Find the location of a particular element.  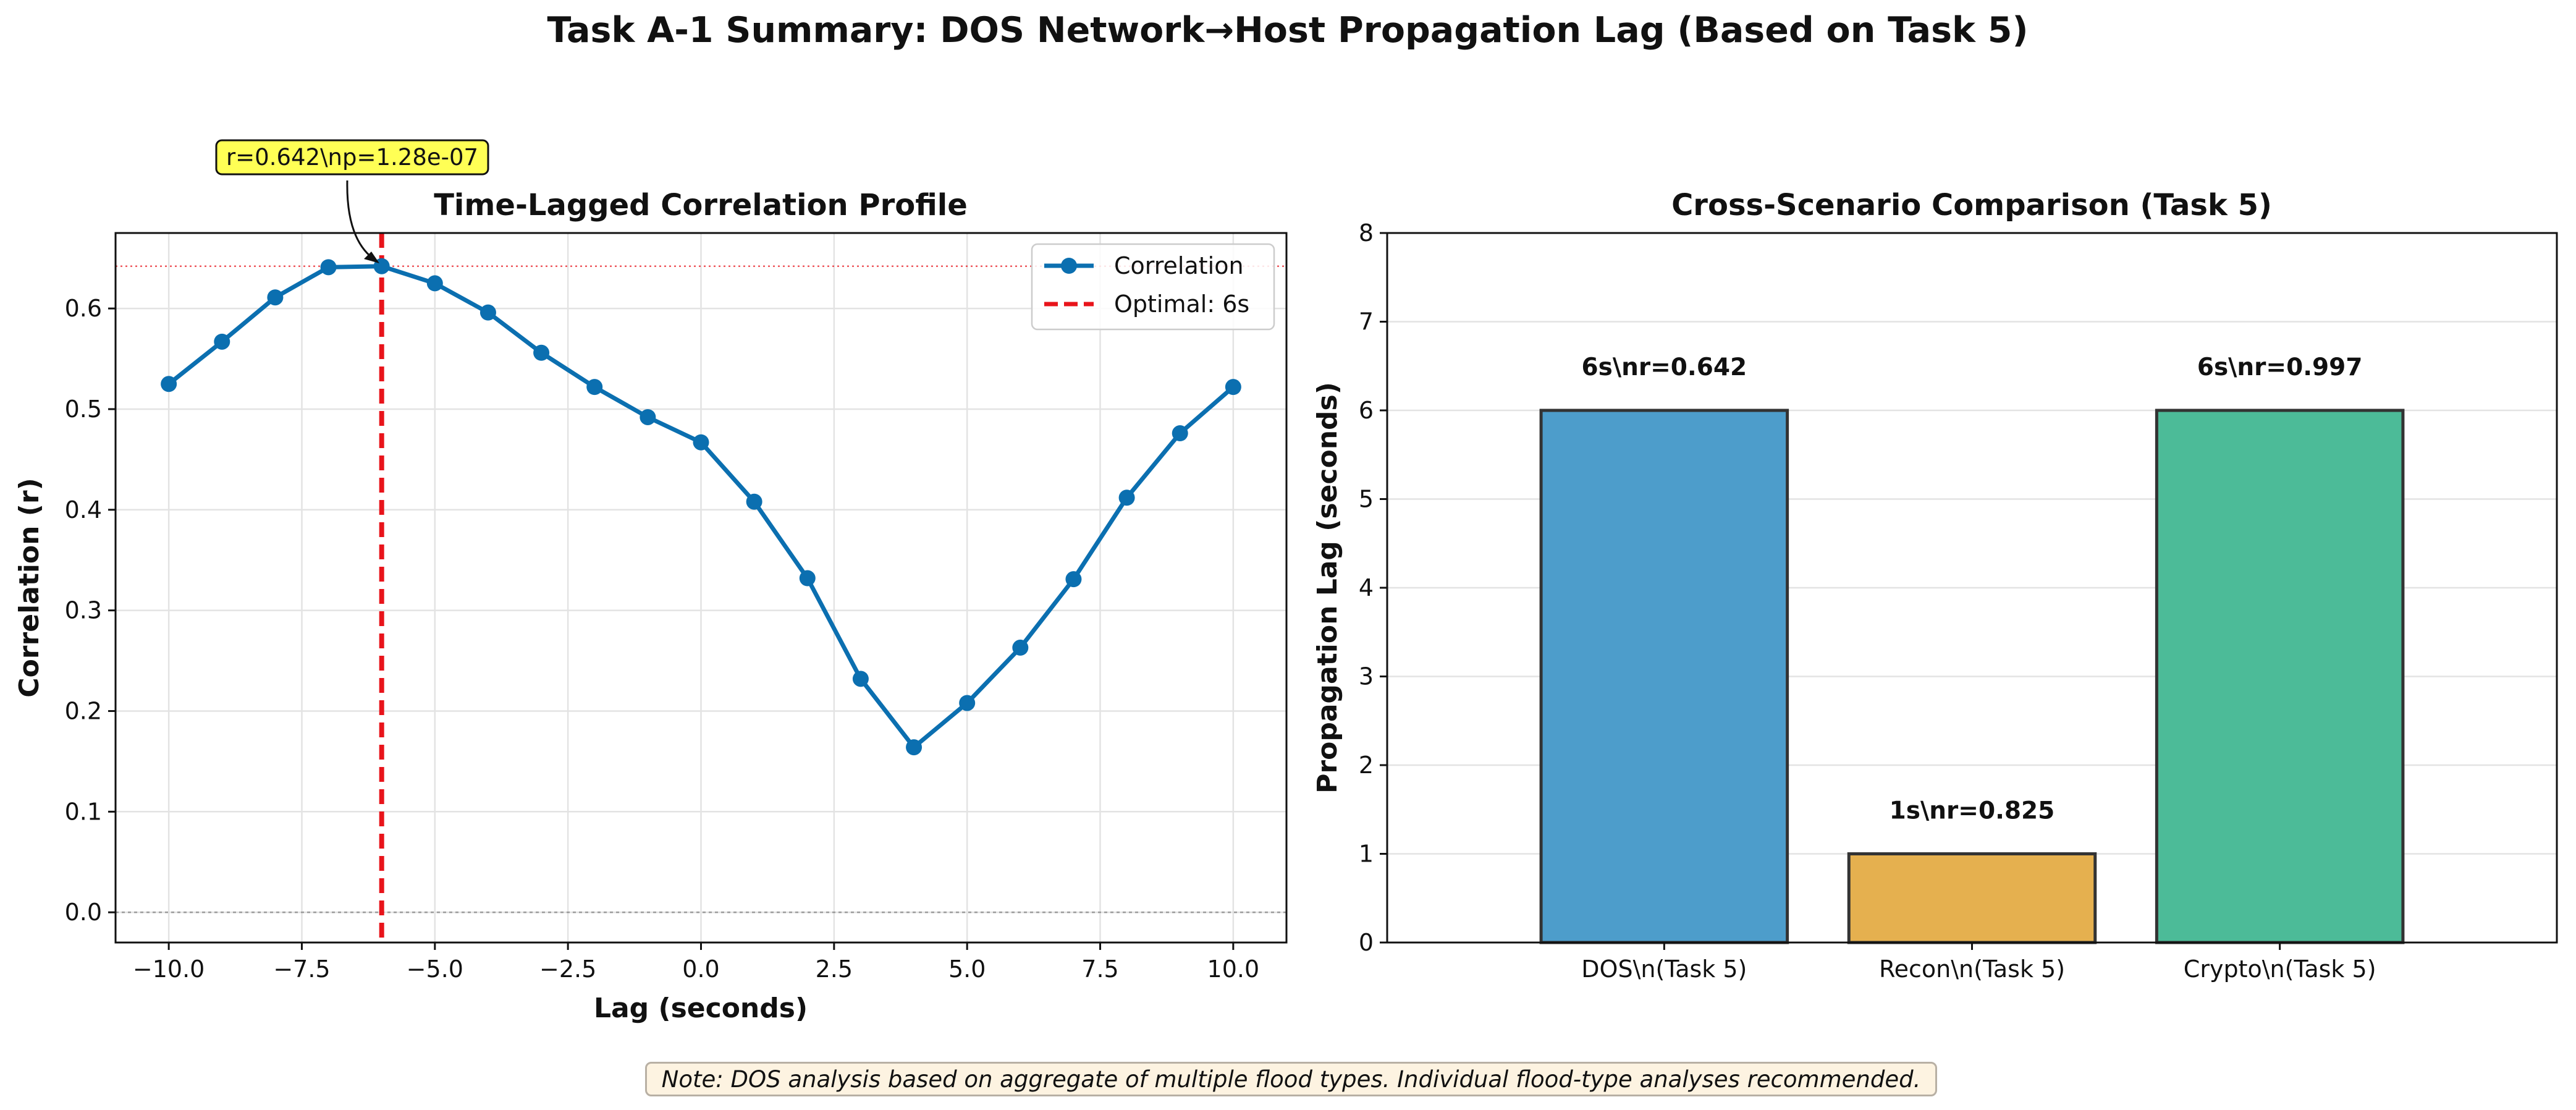

x-tick-label: 5.0 is located at coordinates (967, 969).